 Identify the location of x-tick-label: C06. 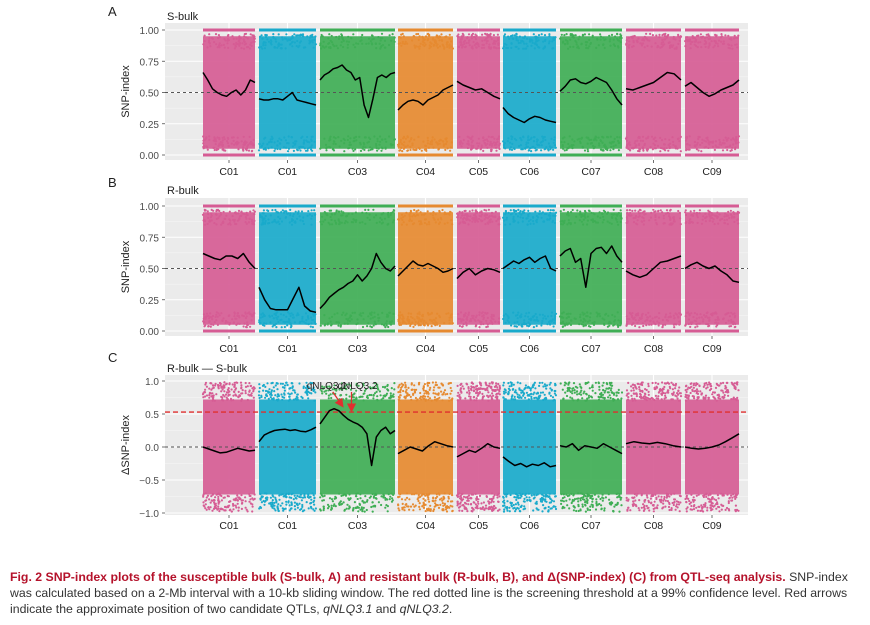
(529, 172).